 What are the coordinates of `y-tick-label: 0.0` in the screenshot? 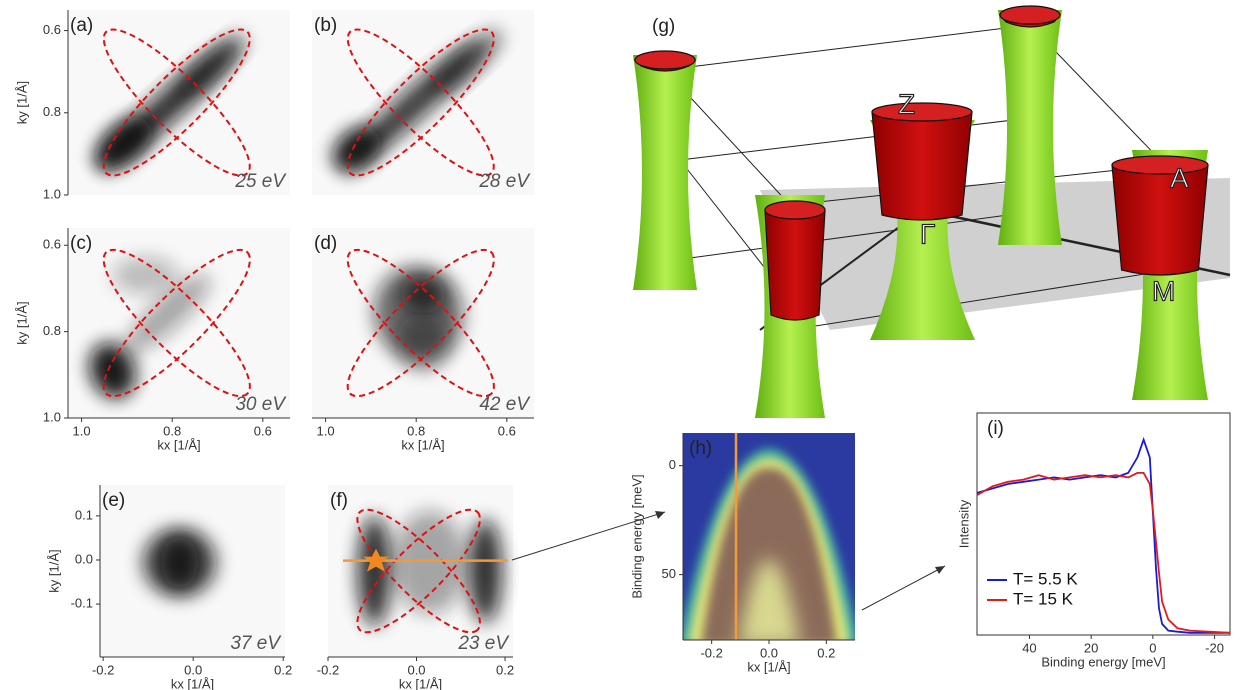 It's located at (84, 558).